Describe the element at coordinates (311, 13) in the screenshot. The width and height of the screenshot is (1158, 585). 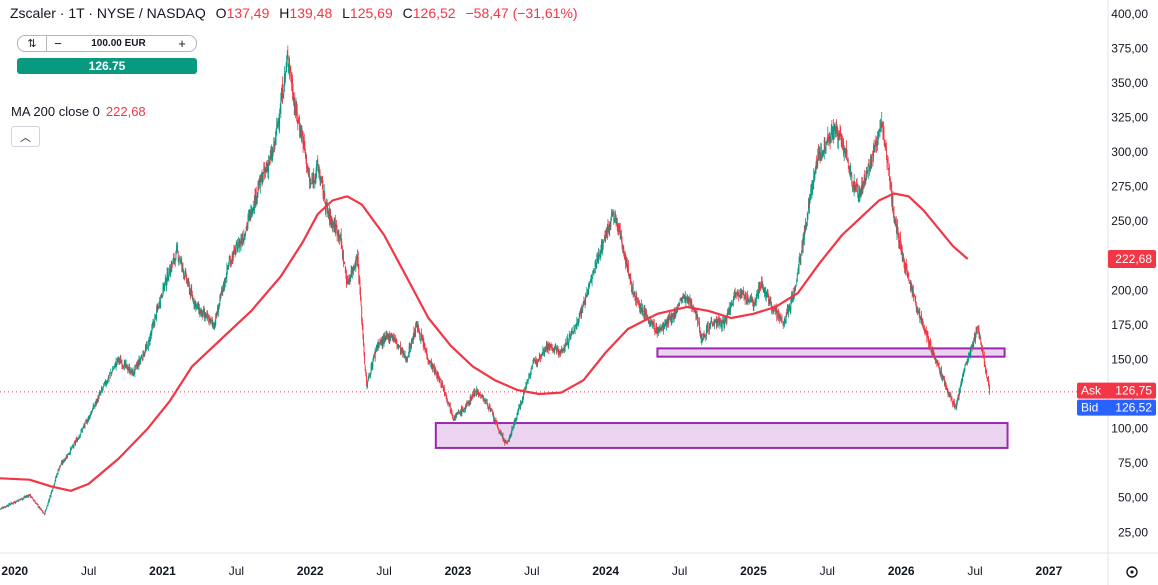
I see `high-value: 139,48` at that location.